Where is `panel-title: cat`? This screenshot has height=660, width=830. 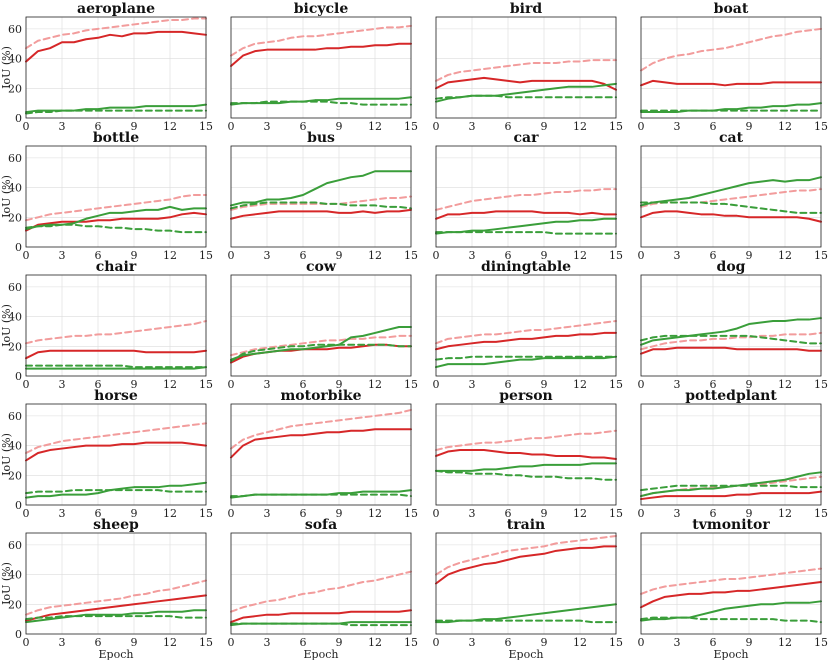 panel-title: cat is located at coordinates (731, 138).